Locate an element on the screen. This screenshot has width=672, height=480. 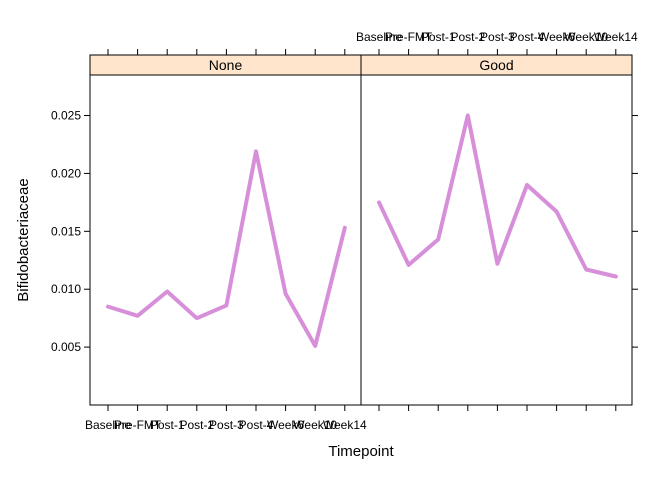
x-tick-label-bottom: Post-2 is located at coordinates (196, 425).